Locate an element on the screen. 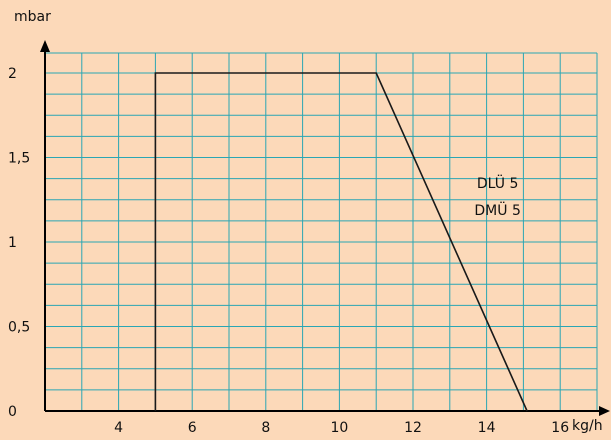 This screenshot has width=611, height=440. x-tick-label: 8 is located at coordinates (265, 428).